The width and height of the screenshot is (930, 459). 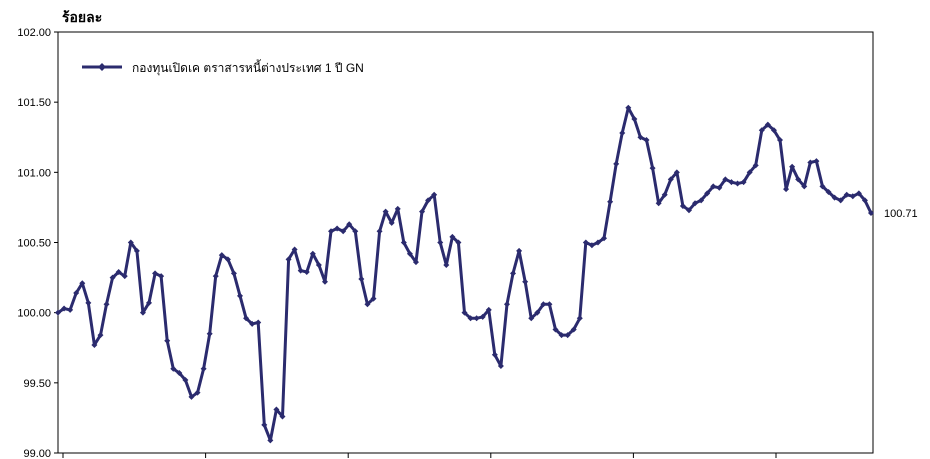 I want to click on y-tick-label: 102.00, so click(x=34, y=33).